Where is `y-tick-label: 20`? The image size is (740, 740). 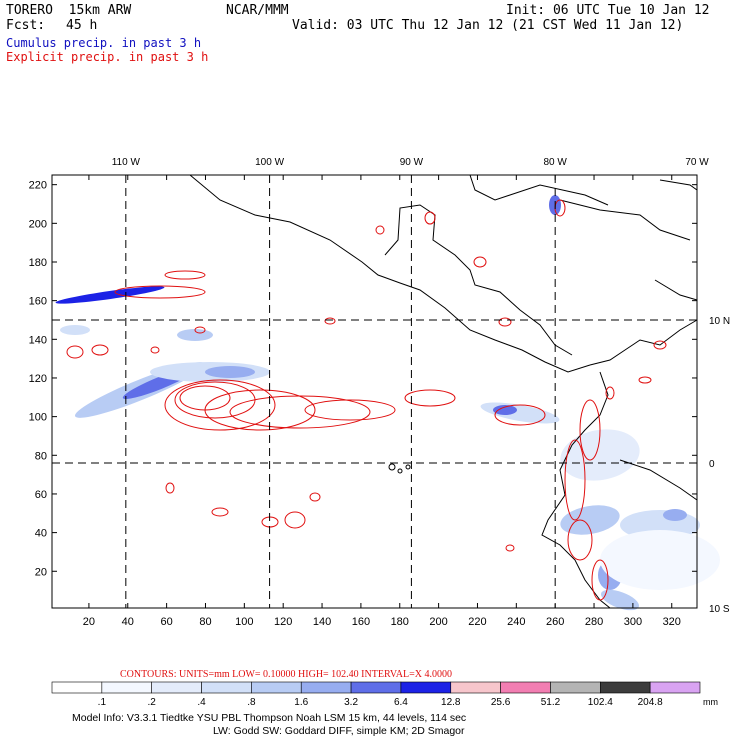 y-tick-label: 20 is located at coordinates (41, 572).